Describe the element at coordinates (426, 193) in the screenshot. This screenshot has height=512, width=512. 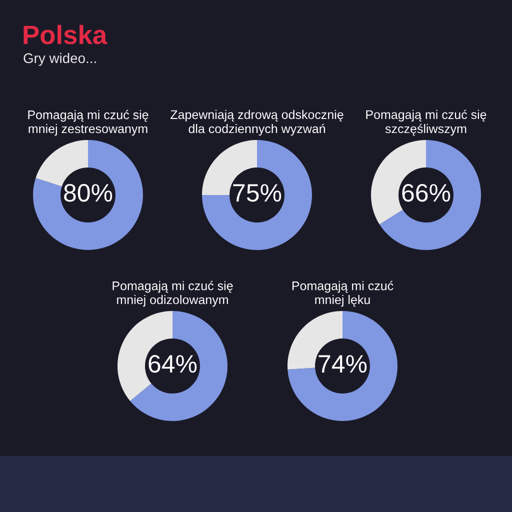
I see `data-label: 66%` at that location.